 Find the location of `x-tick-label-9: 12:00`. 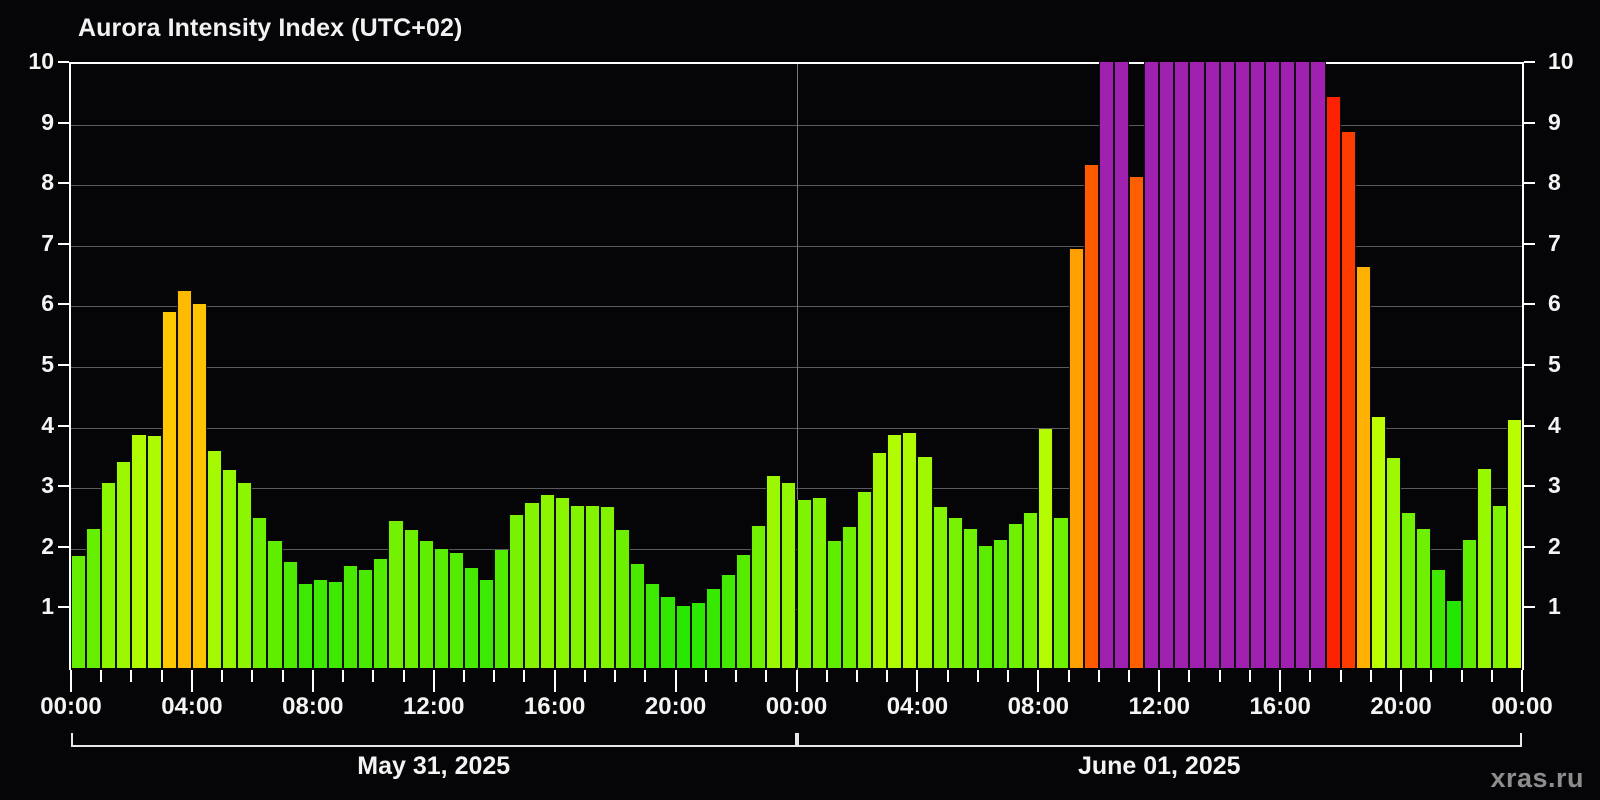

x-tick-label-9: 12:00 is located at coordinates (1159, 706).